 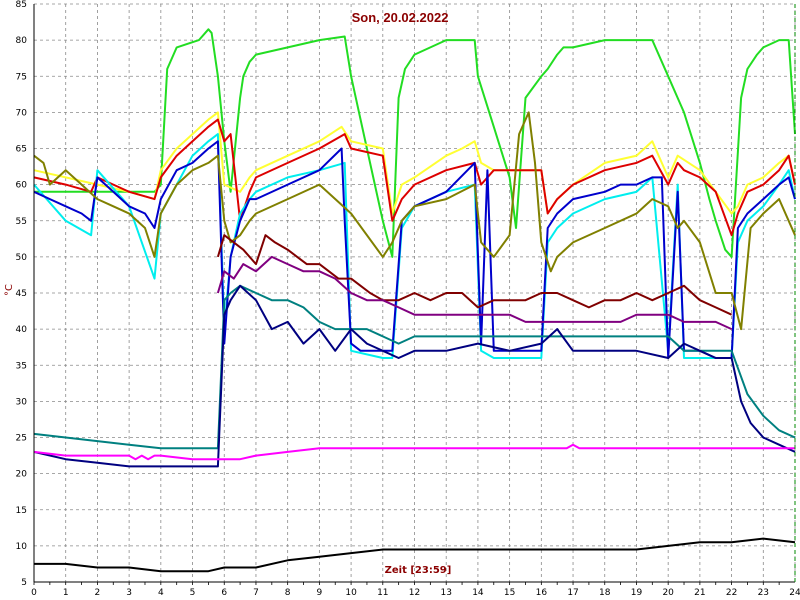 What do you see at coordinates (22, 475) in the screenshot?
I see `y-tick-label: 20` at bounding box center [22, 475].